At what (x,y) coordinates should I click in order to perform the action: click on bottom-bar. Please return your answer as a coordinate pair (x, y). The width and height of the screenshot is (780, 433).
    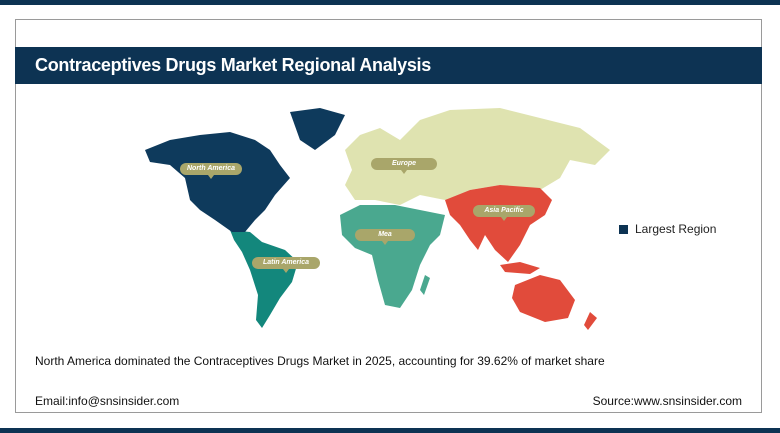
    Looking at the image, I should click on (390, 430).